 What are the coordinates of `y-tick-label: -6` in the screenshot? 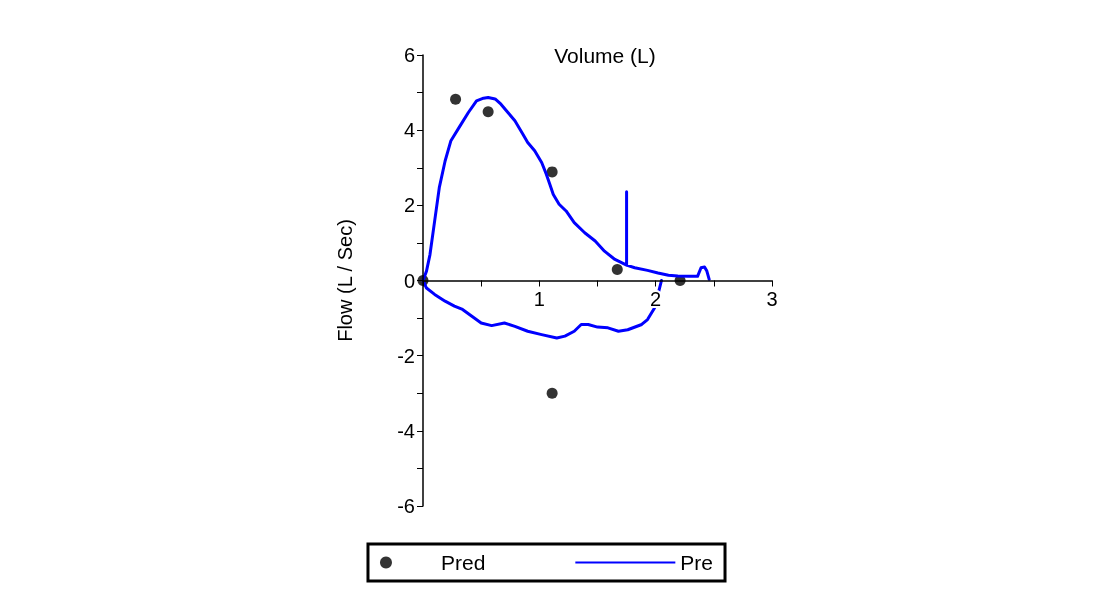 It's located at (406, 506).